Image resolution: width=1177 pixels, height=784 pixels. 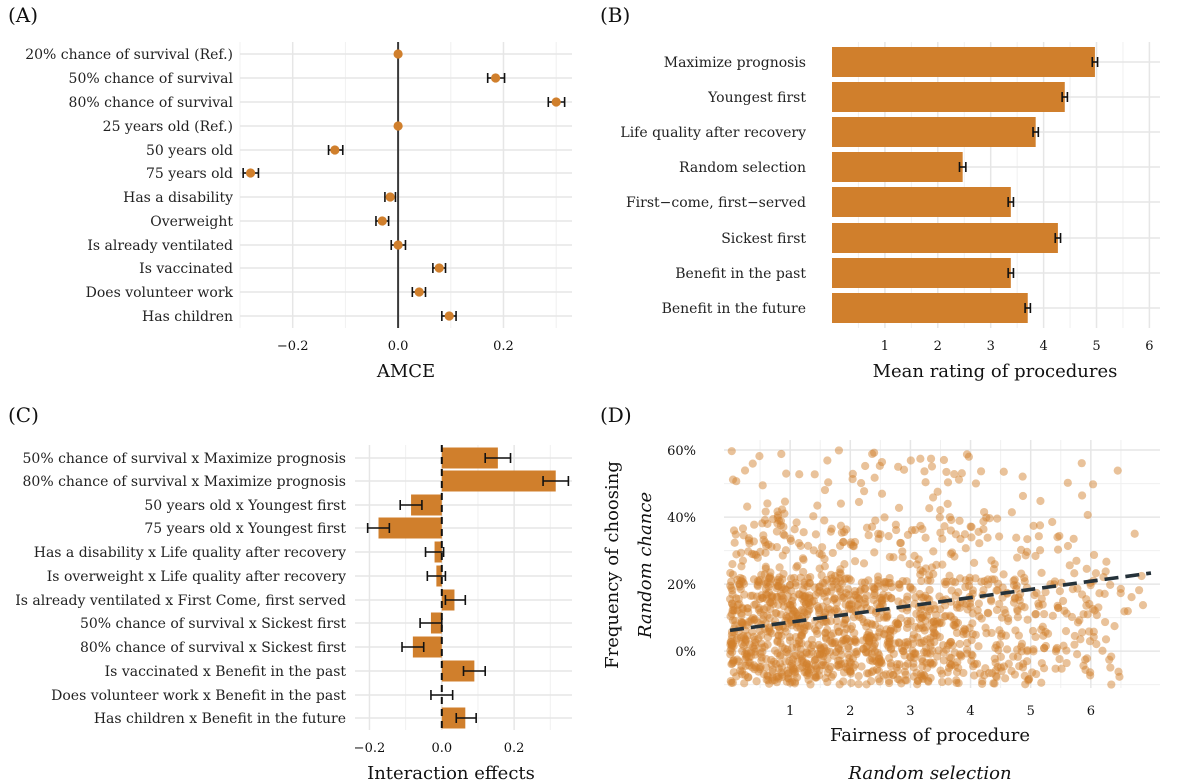 I want to click on panel-b-bar, so click(x=921, y=202).